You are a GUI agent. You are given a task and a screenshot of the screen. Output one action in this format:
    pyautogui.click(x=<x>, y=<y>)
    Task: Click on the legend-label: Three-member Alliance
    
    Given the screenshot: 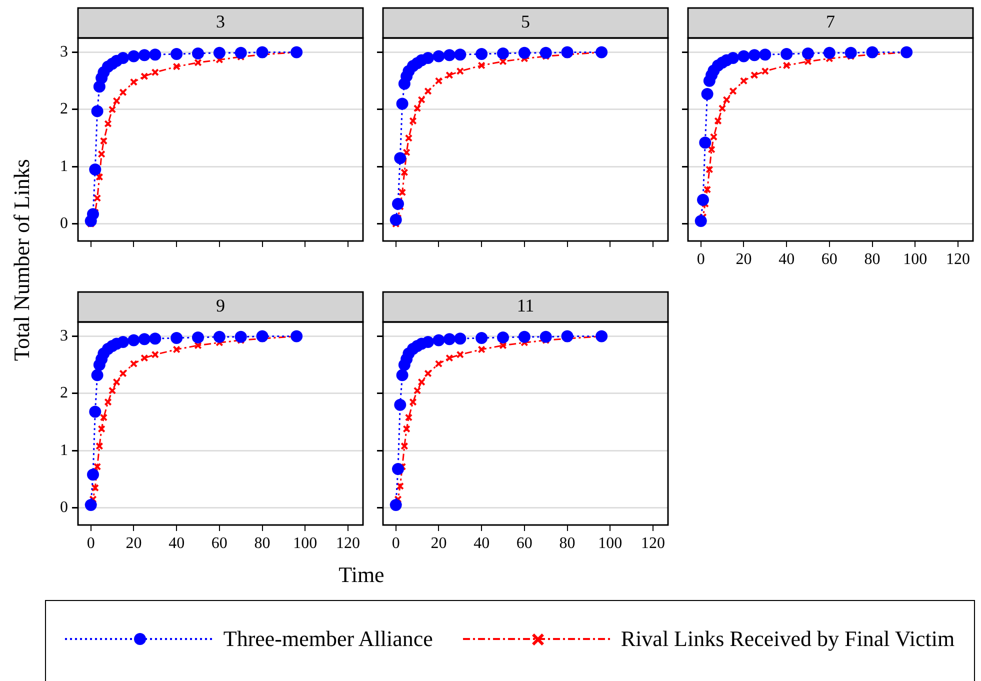 What is the action you would take?
    pyautogui.click(x=328, y=639)
    